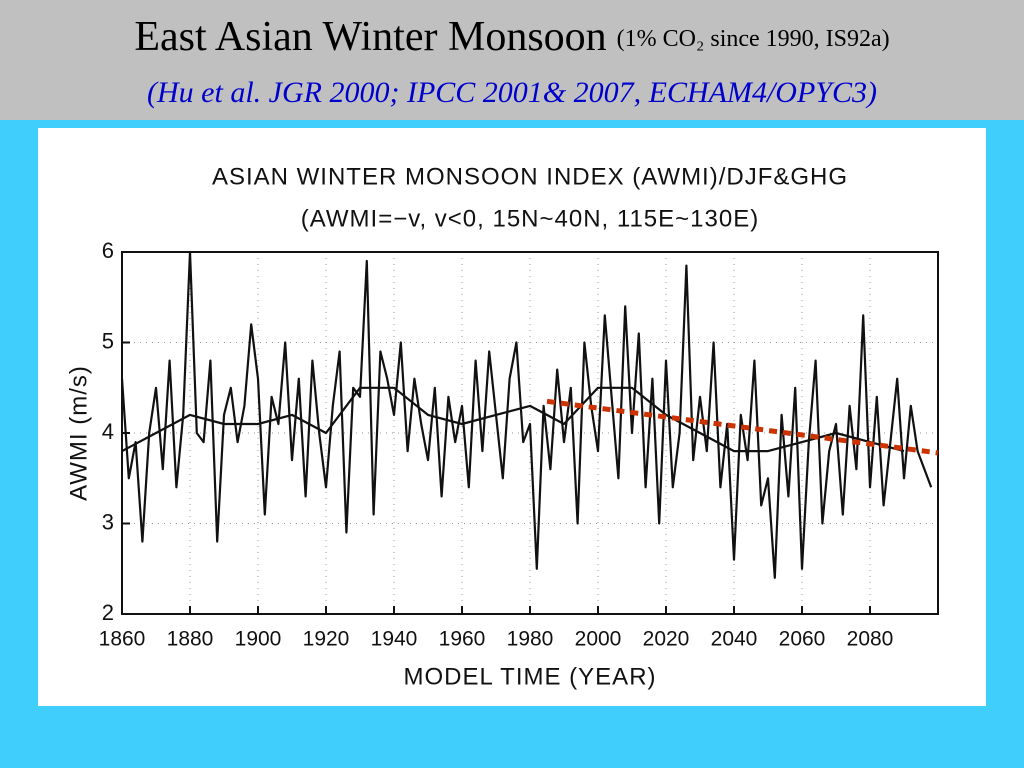 The height and width of the screenshot is (773, 1024). What do you see at coordinates (326, 639) in the screenshot?
I see `x-tick-label: 1920` at bounding box center [326, 639].